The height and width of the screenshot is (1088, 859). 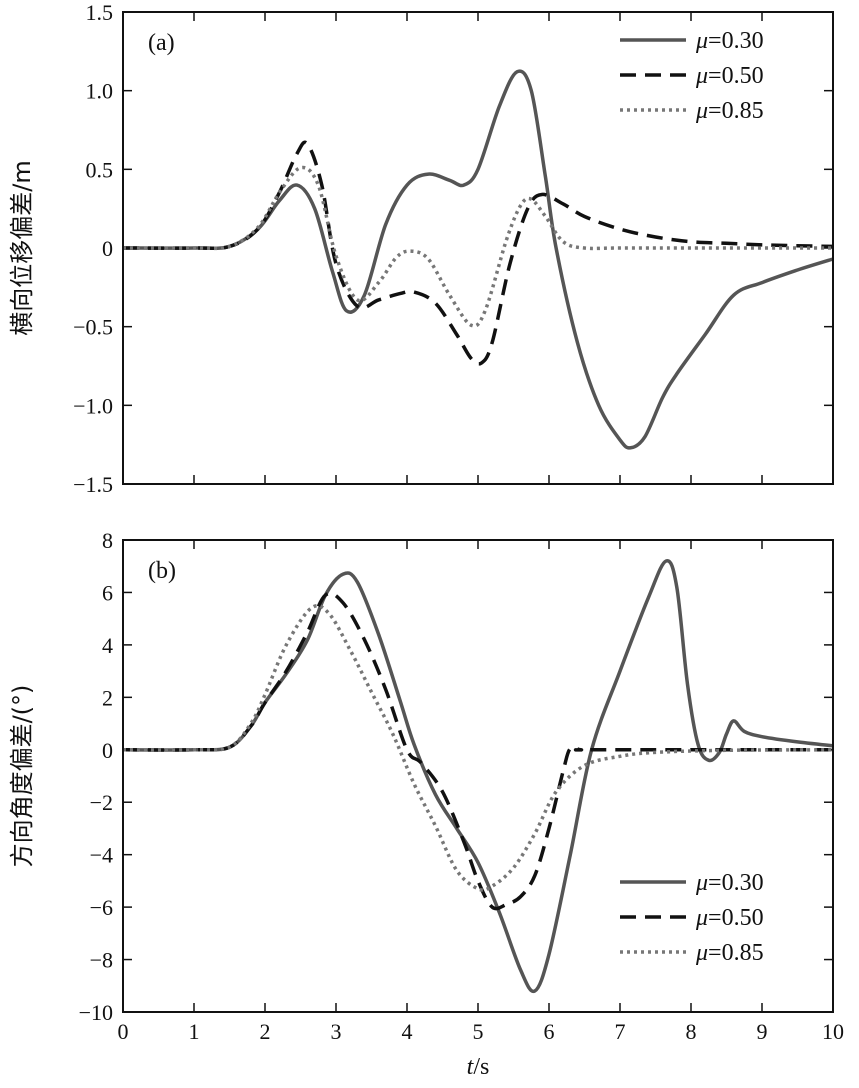 I want to click on x-tick-label: 5, so click(x=478, y=1031).